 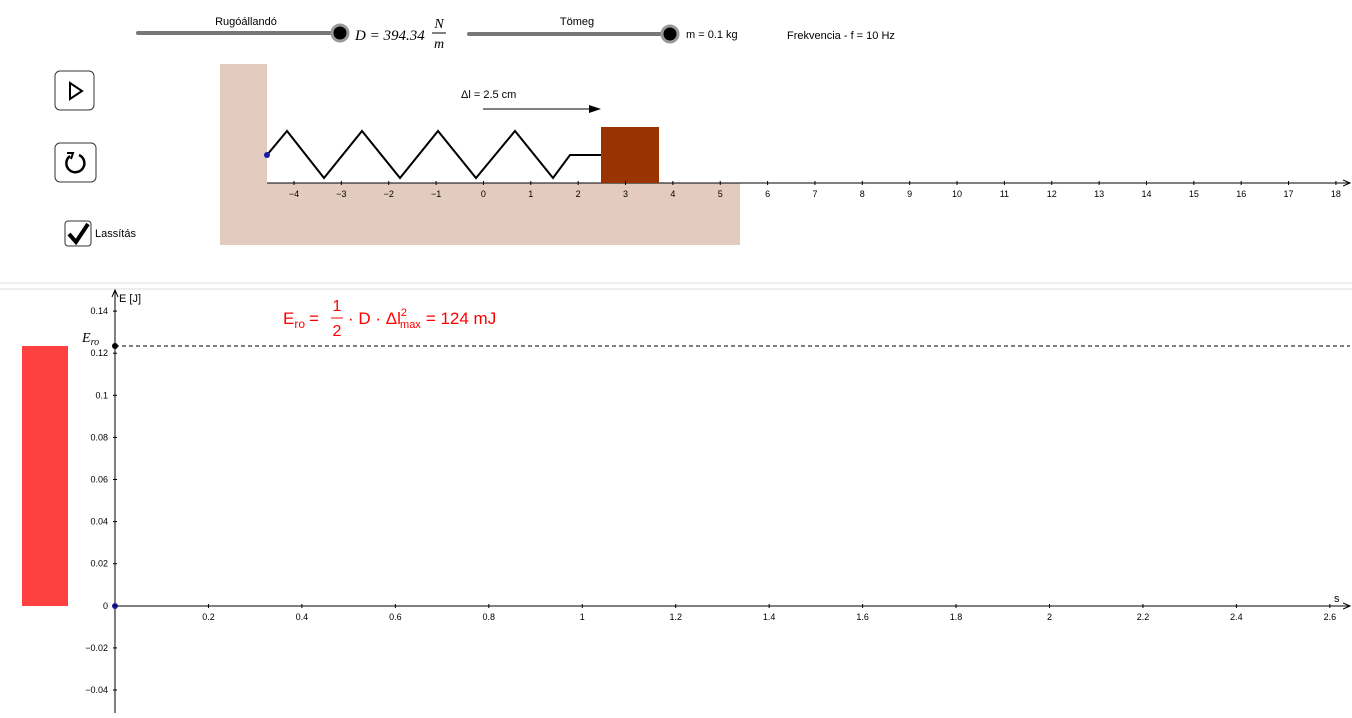 I want to click on ruler-tick-label: 17, so click(x=1289, y=194).